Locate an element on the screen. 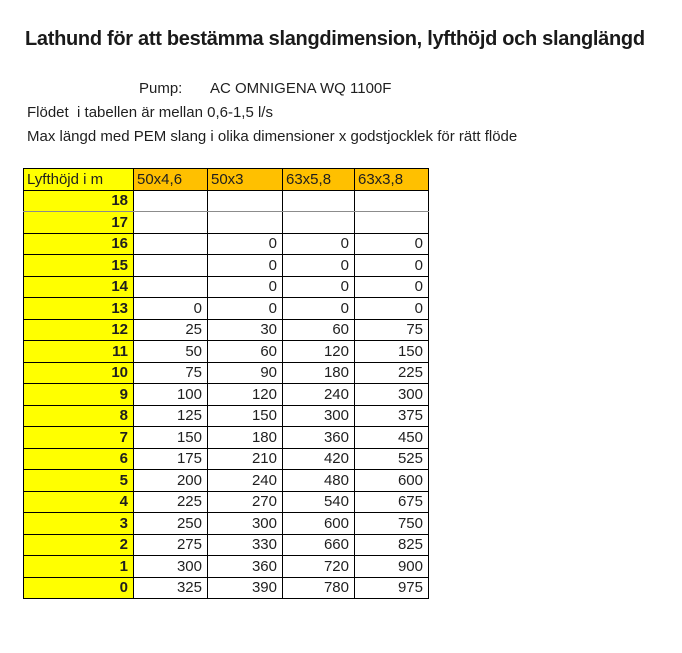 The height and width of the screenshot is (653, 682). table-cell: 25 is located at coordinates (170, 329).